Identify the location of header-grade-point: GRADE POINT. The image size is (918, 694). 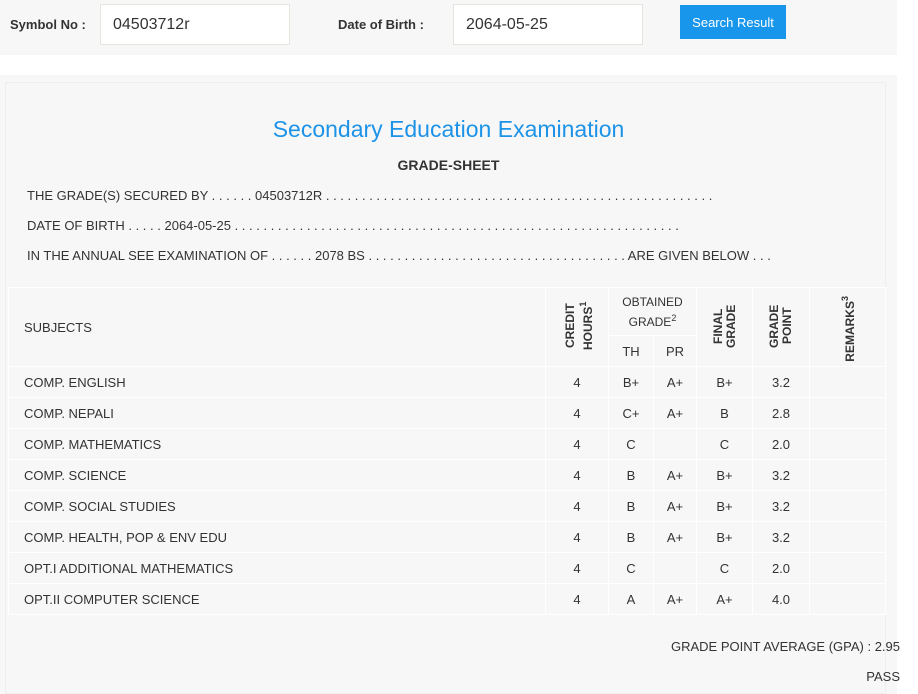
(781, 327).